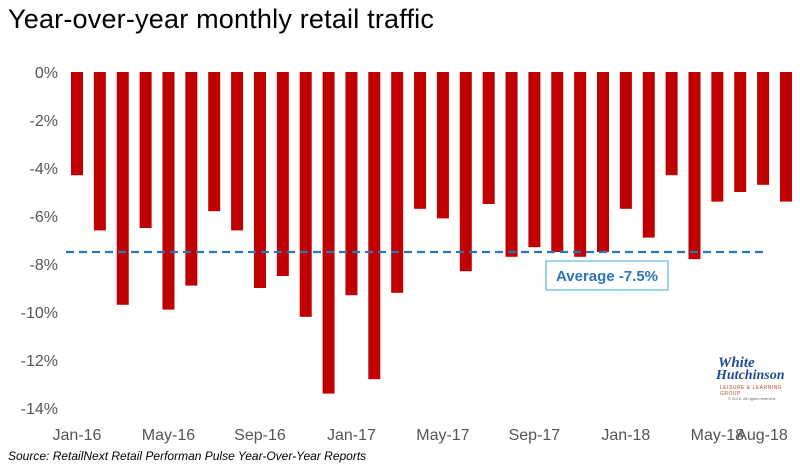 The width and height of the screenshot is (800, 470). Describe the element at coordinates (351, 435) in the screenshot. I see `x-tick-label: Jan-17` at that location.